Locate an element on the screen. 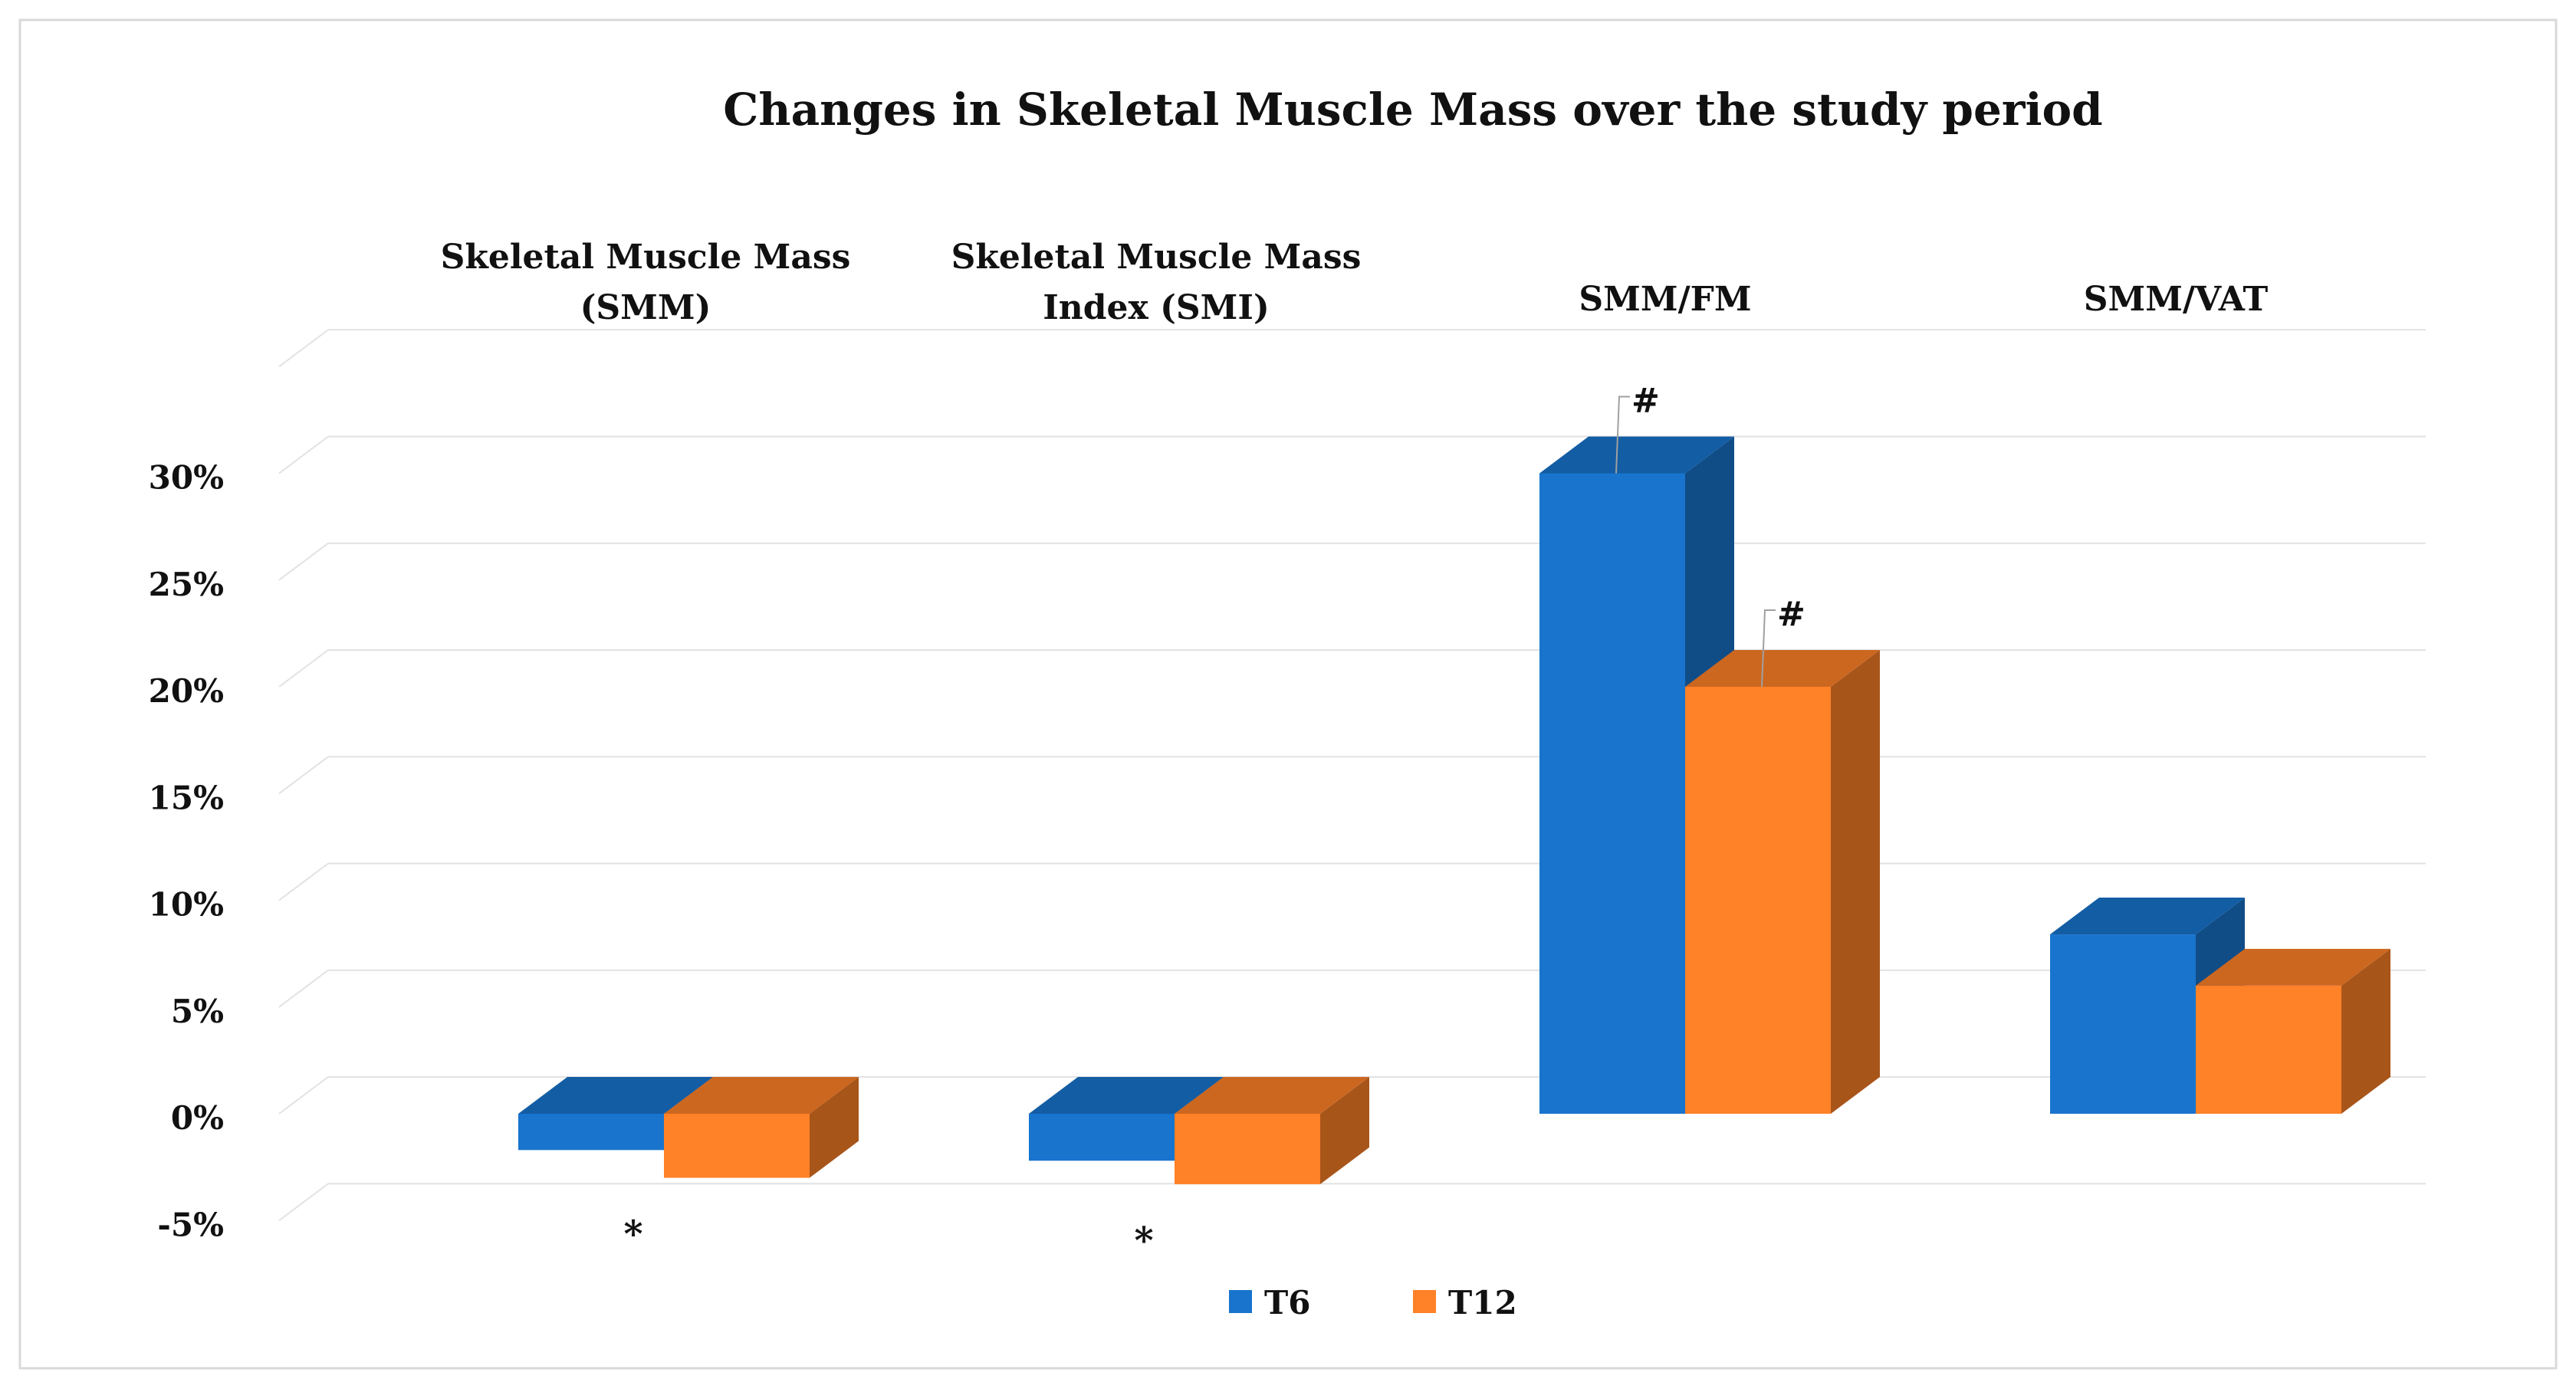 Image resolution: width=2576 pixels, height=1392 pixels. y-tick-label: -5% is located at coordinates (190, 1224).